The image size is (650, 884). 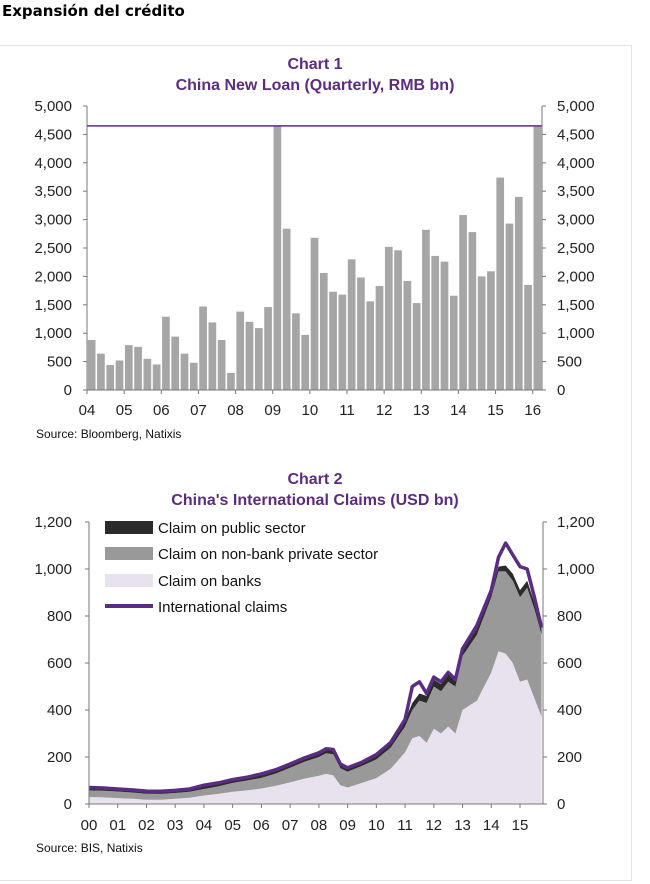 What do you see at coordinates (576, 522) in the screenshot?
I see `chart2-ytick-label-right: 1,200` at bounding box center [576, 522].